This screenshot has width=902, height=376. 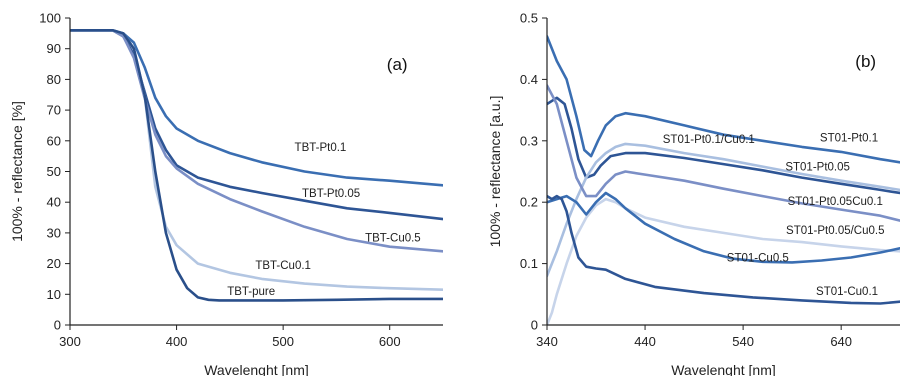 I want to click on panel-a-y-tick-label: 70, so click(x=54, y=110).